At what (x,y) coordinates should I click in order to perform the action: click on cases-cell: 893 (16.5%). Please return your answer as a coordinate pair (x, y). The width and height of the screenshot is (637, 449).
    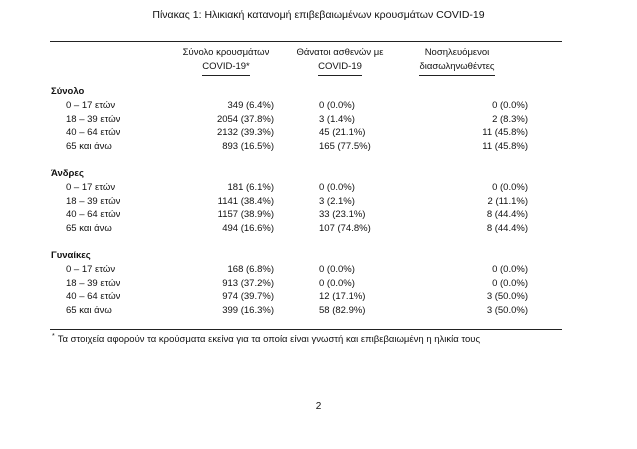
    Looking at the image, I should click on (248, 146).